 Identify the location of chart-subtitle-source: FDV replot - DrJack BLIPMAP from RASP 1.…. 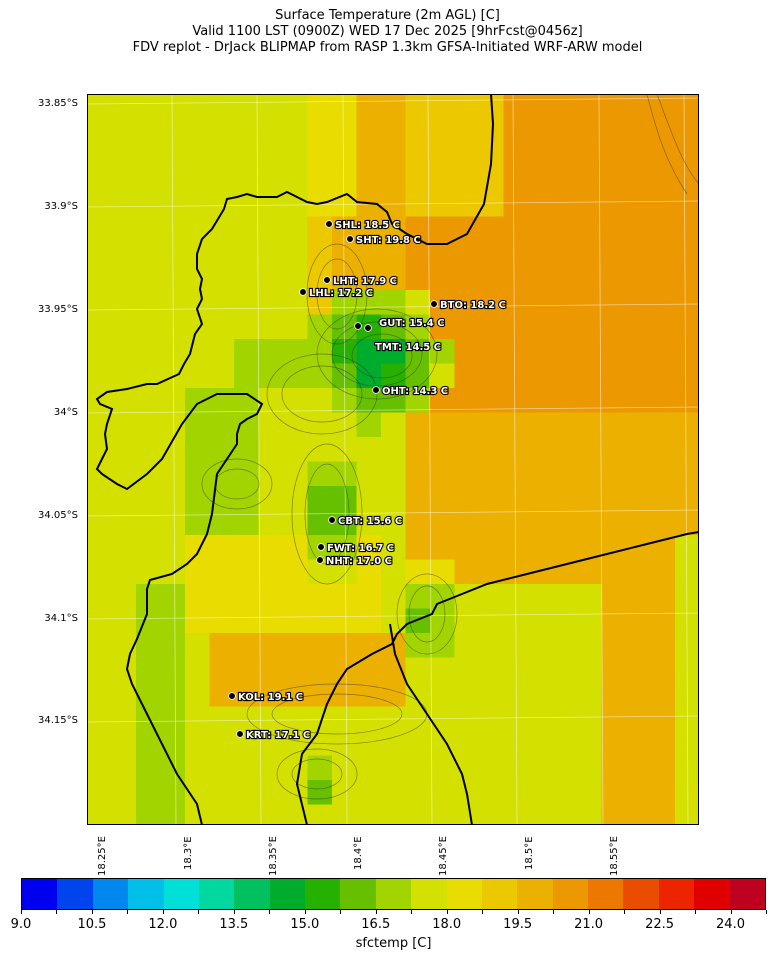
(387, 47).